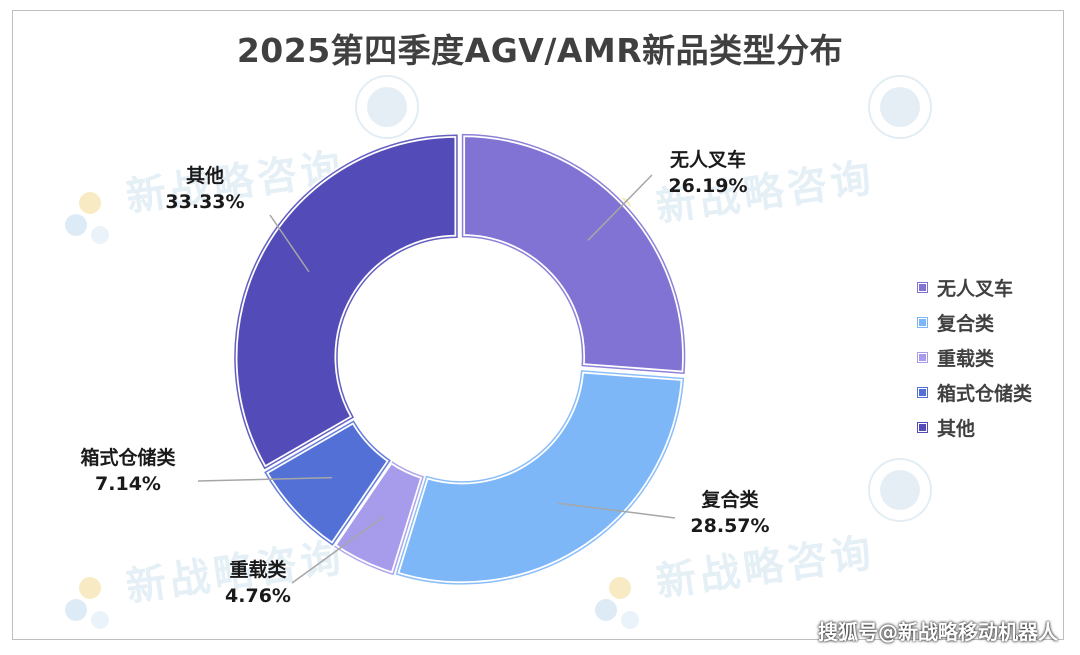 The width and height of the screenshot is (1080, 655). I want to click on slice-label-name-1: 复合类, so click(729, 499).